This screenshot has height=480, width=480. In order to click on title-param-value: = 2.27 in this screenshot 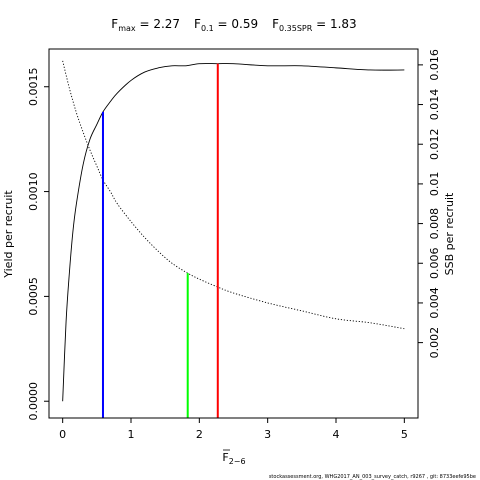, I will do `click(158, 24)`.